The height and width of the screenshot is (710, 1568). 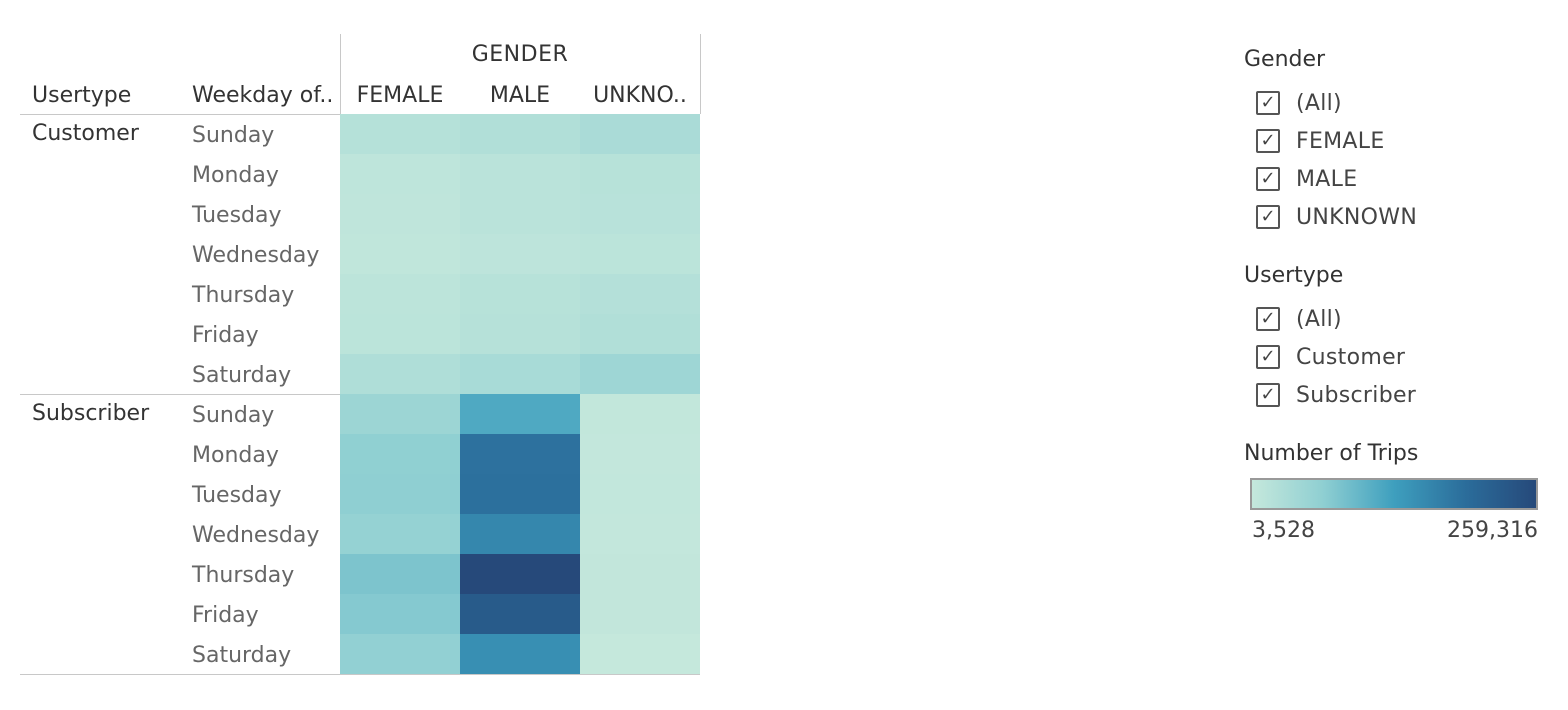 What do you see at coordinates (1394, 494) in the screenshot?
I see `color-legend-gradient` at bounding box center [1394, 494].